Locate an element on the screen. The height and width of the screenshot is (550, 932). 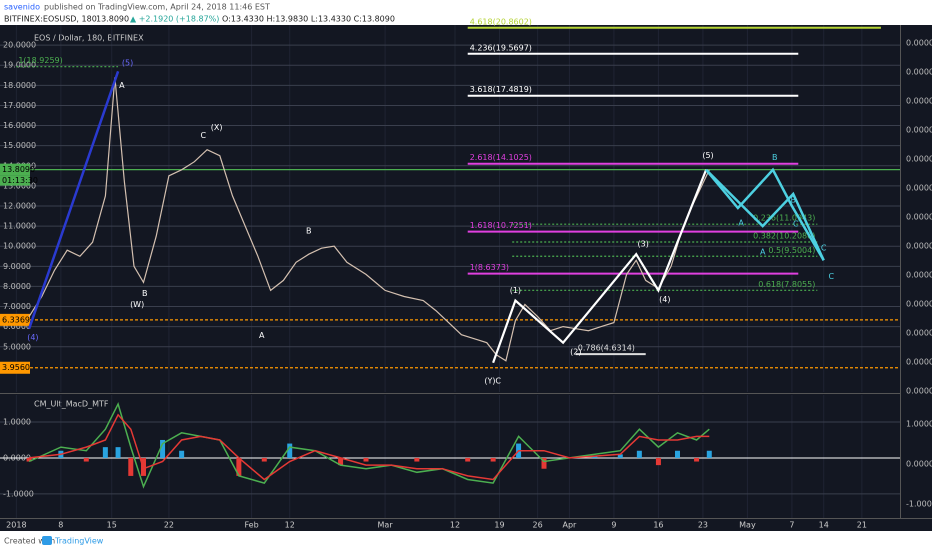
x-tick-label: May is located at coordinates (747, 525).